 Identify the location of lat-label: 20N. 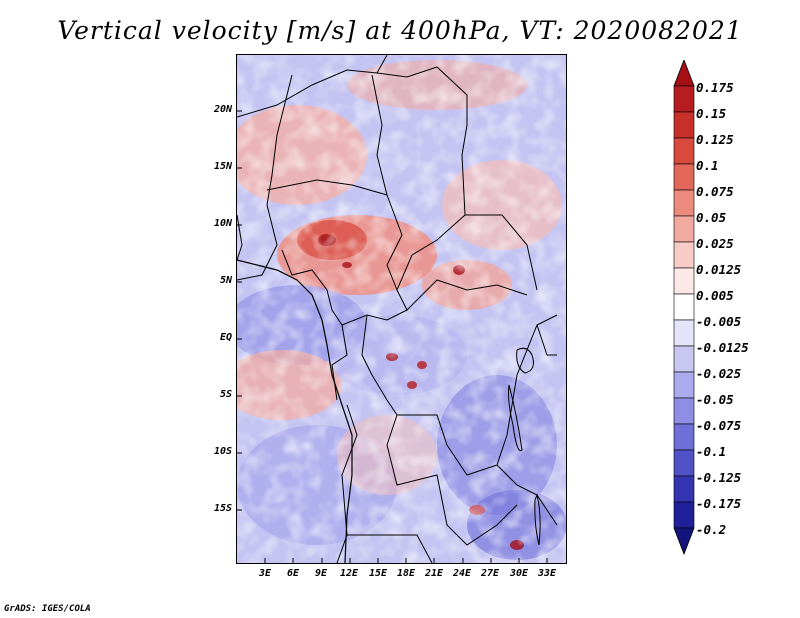
(222, 109).